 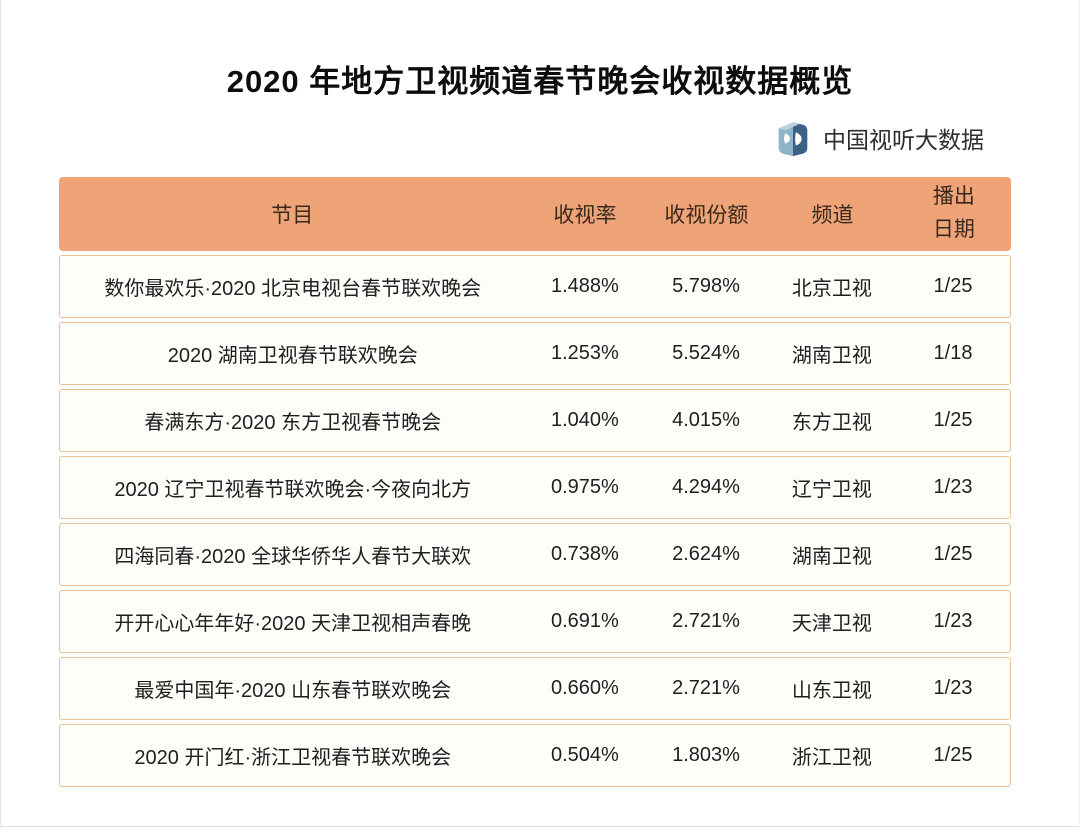 I want to click on brand-label: 中国视听大数据, so click(x=903, y=140).